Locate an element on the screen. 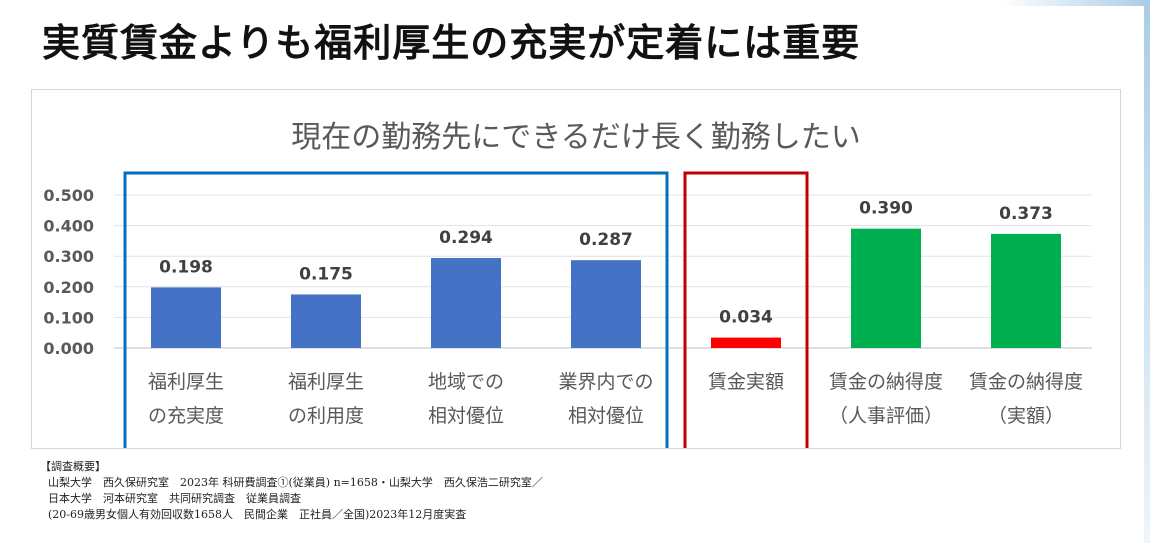  data-label: 0.175 is located at coordinates (326, 274).